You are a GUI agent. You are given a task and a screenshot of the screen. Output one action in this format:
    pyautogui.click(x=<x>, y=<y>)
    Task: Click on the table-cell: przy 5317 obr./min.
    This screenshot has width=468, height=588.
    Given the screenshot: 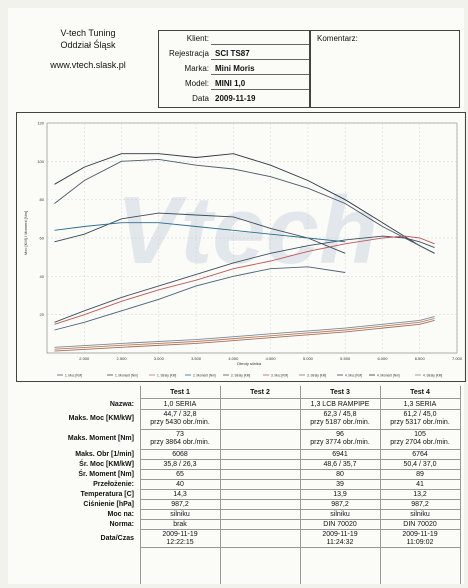 What is the action you would take?
    pyautogui.click(x=420, y=422)
    